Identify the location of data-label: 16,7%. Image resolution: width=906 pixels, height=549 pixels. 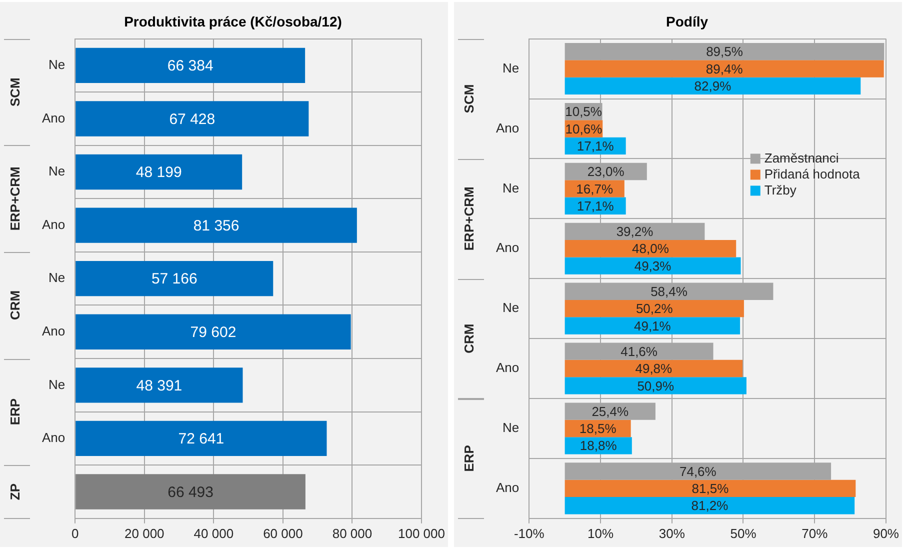
(595, 188).